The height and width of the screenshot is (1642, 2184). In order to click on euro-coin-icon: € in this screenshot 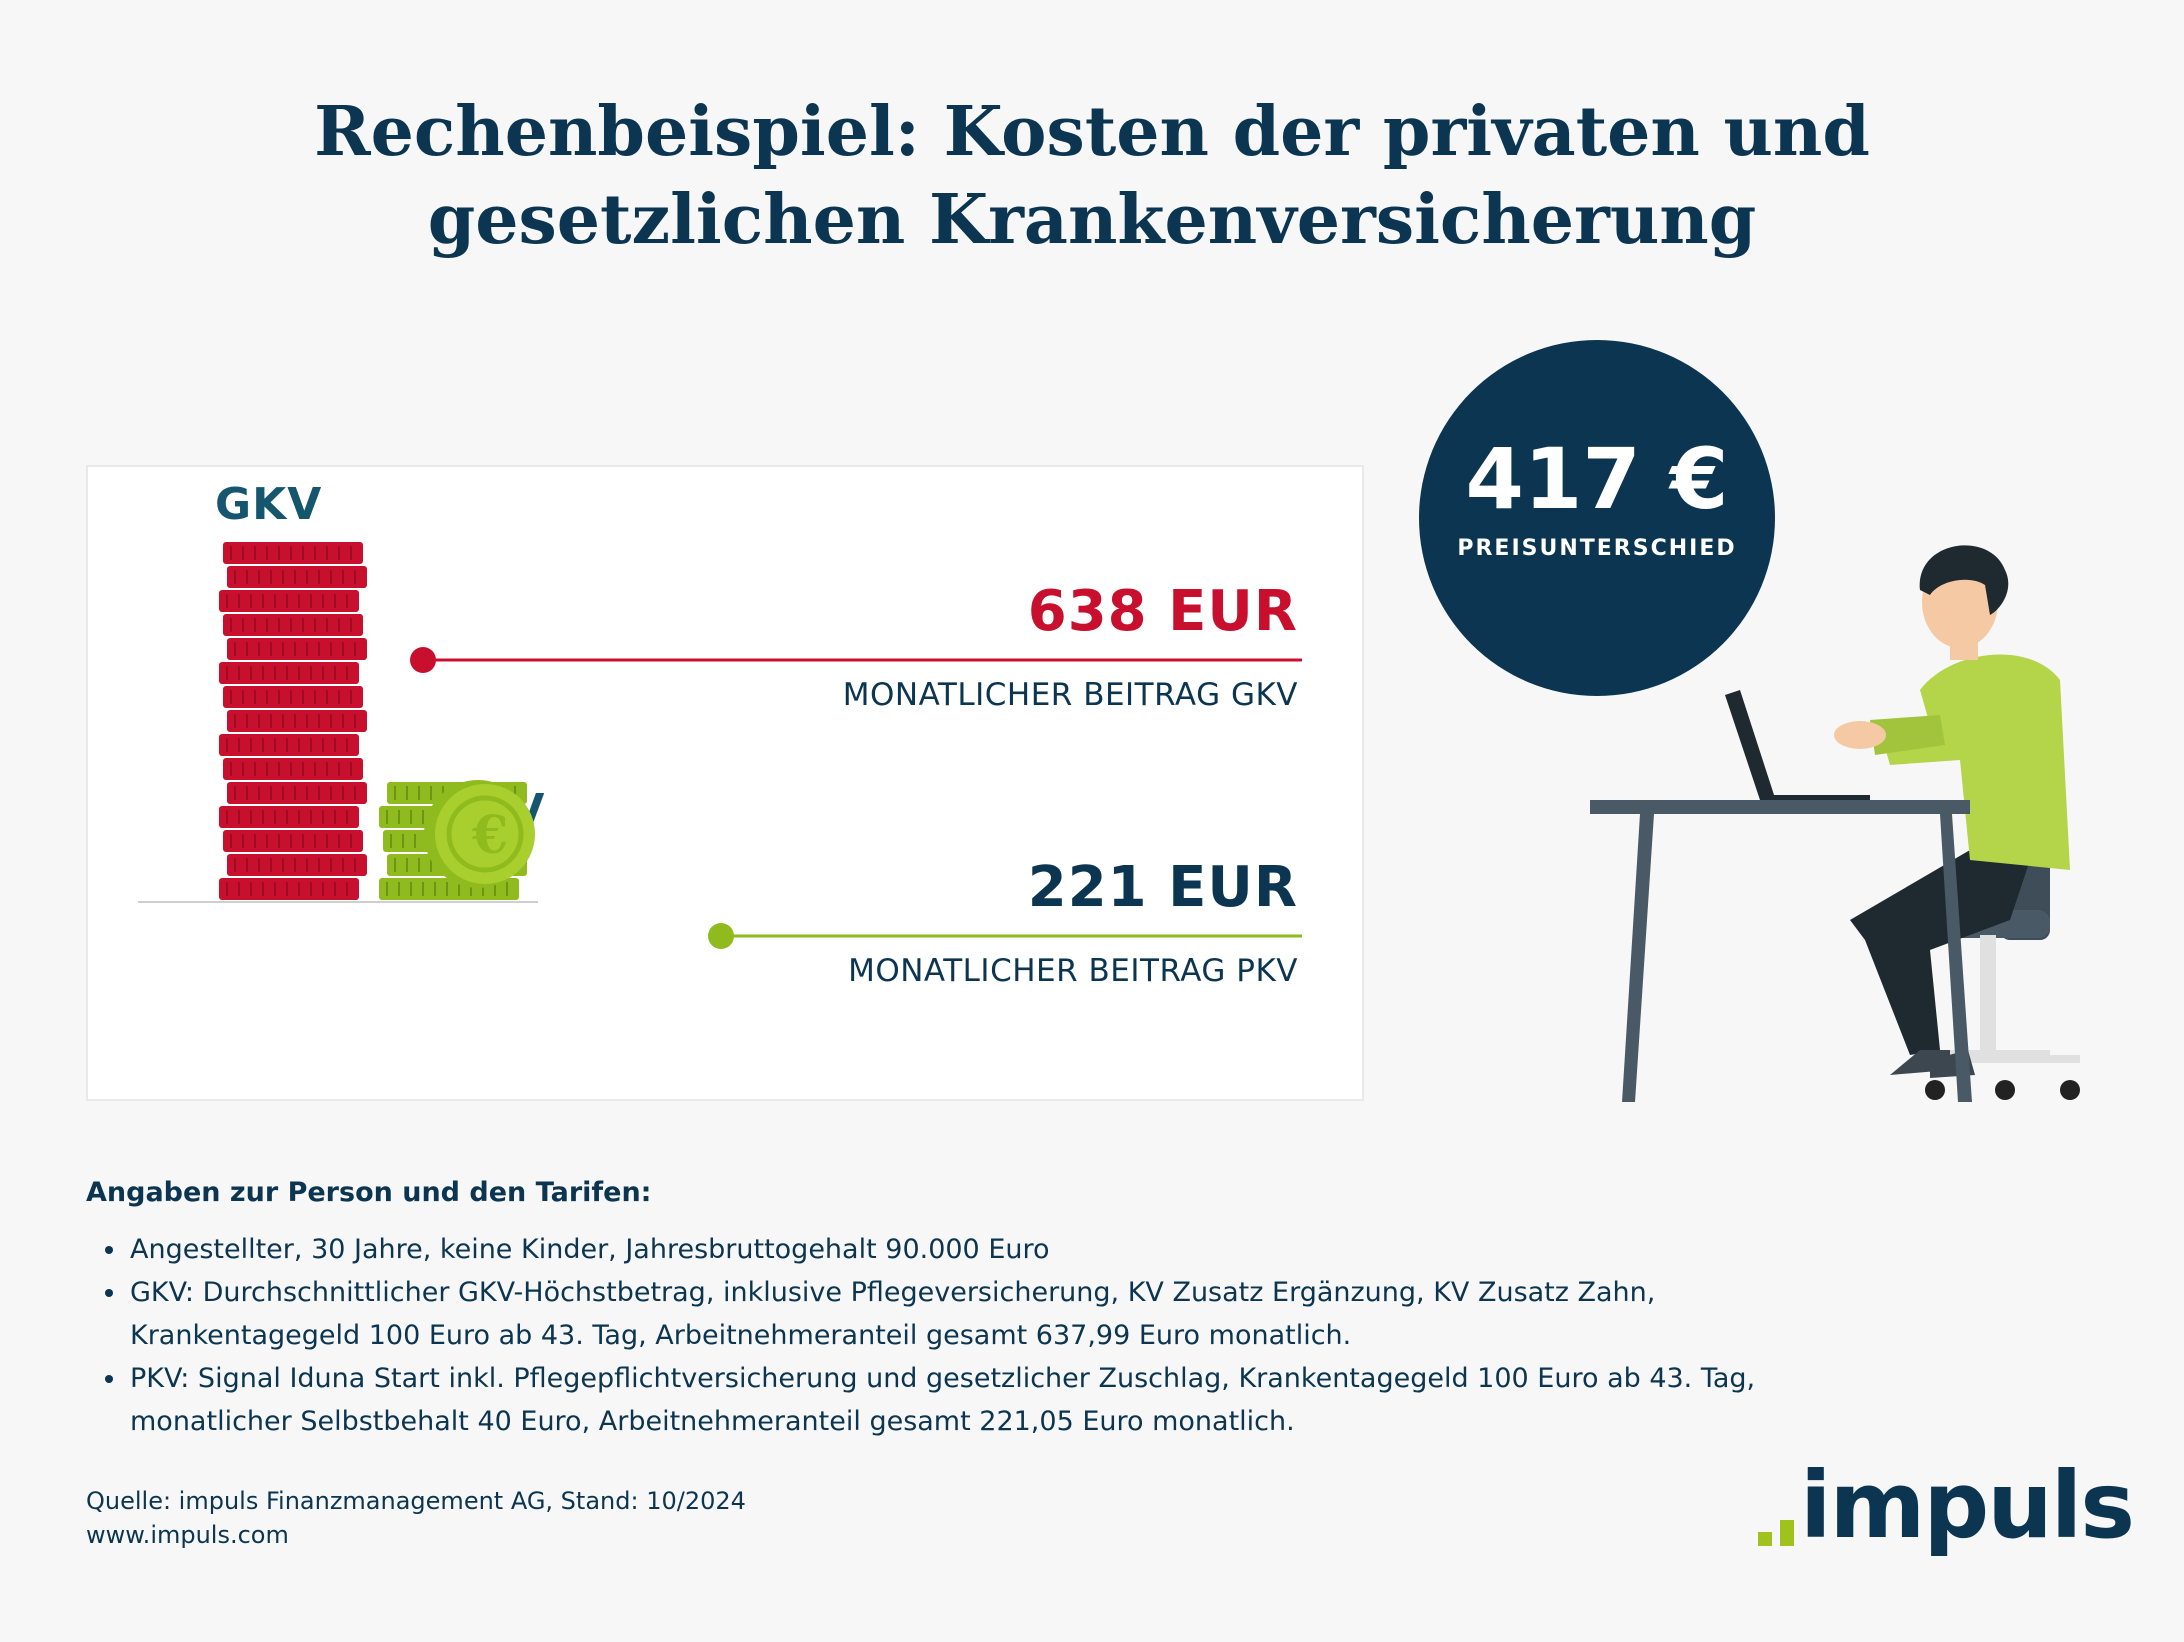, I will do `click(479, 834)`.